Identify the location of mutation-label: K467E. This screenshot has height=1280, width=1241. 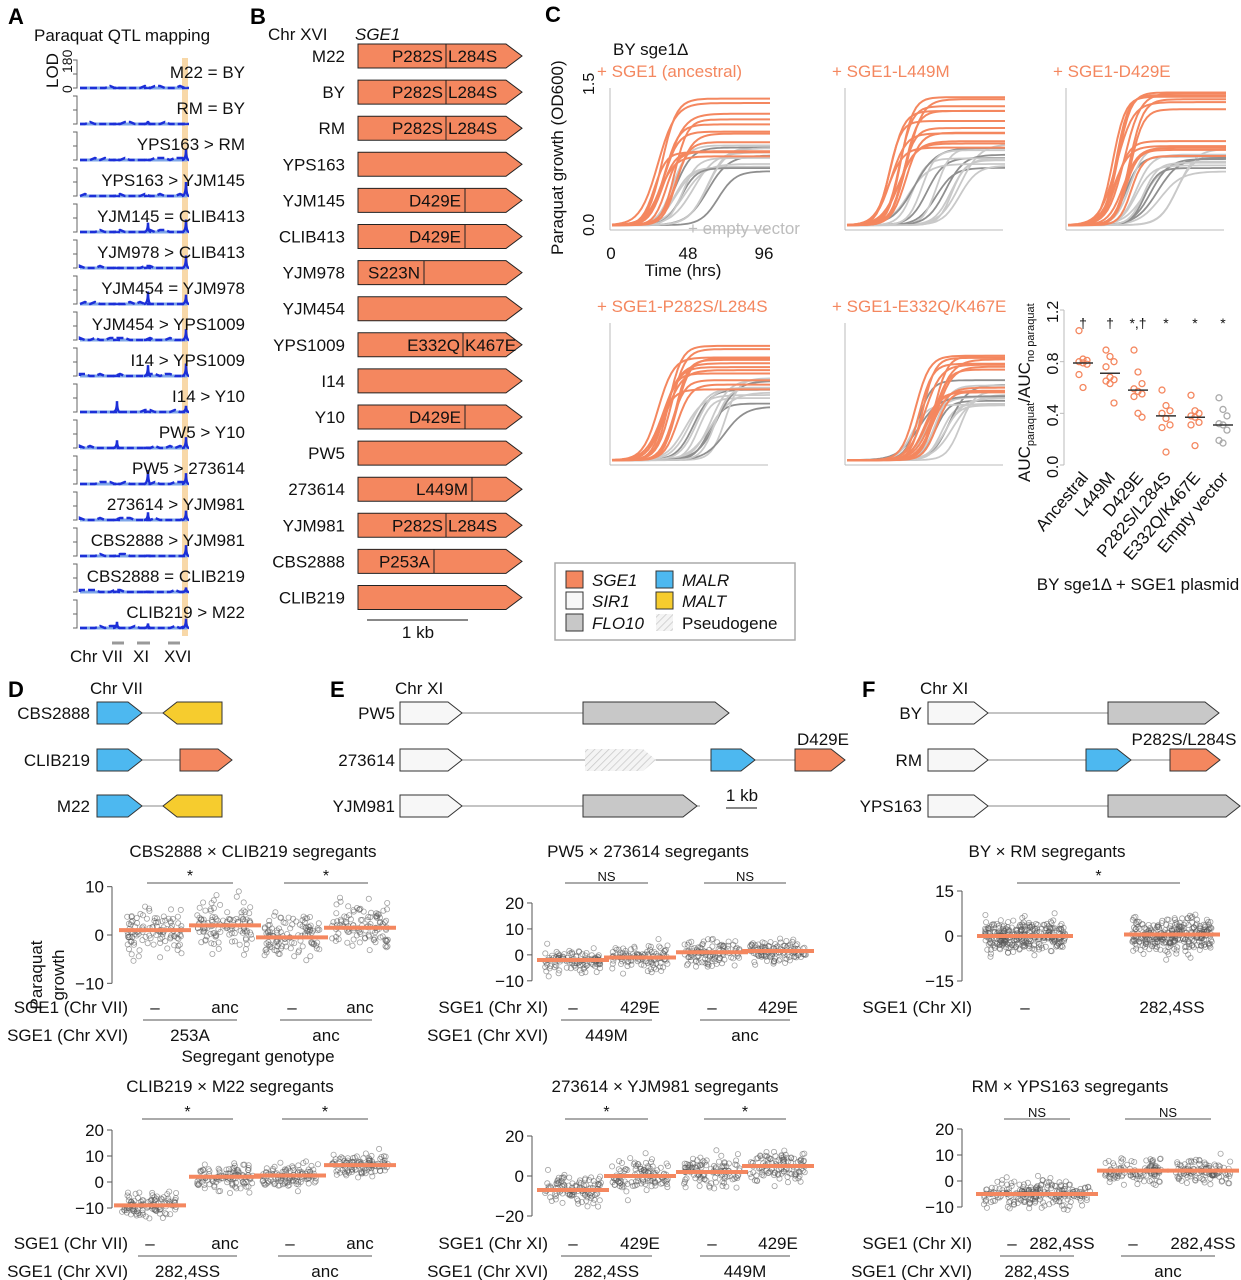
(490, 345).